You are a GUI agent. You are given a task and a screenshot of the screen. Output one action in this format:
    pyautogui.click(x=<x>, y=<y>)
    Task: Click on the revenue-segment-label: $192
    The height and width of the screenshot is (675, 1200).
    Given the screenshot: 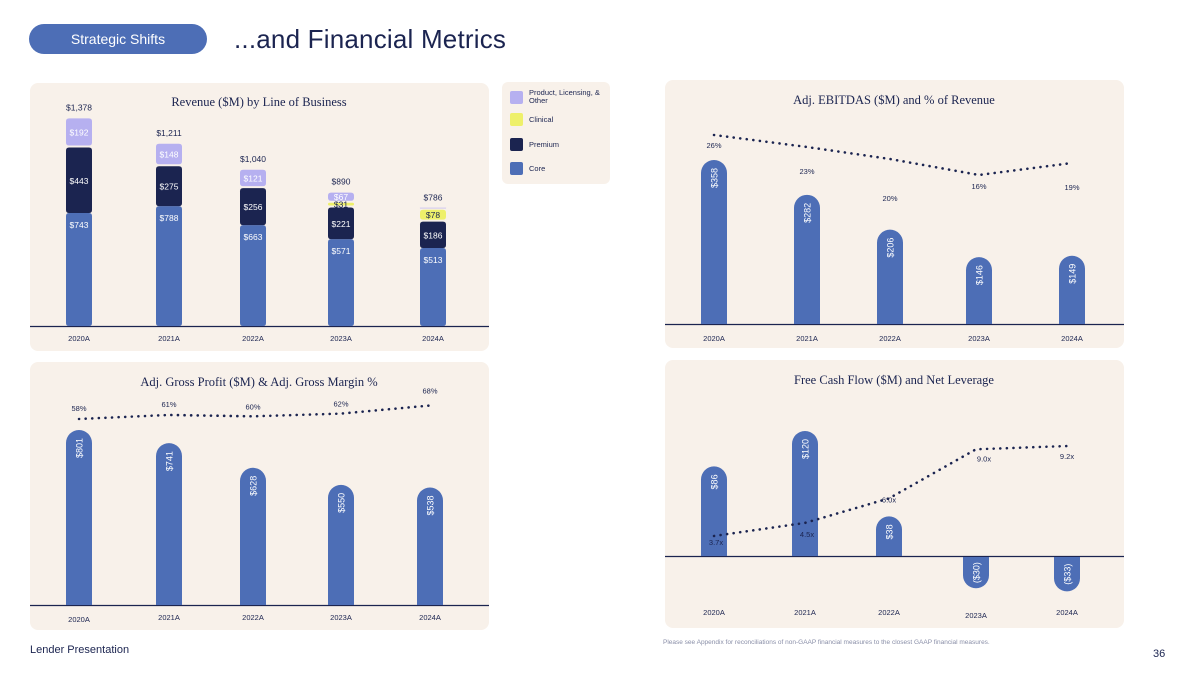 What is the action you would take?
    pyautogui.click(x=79, y=132)
    